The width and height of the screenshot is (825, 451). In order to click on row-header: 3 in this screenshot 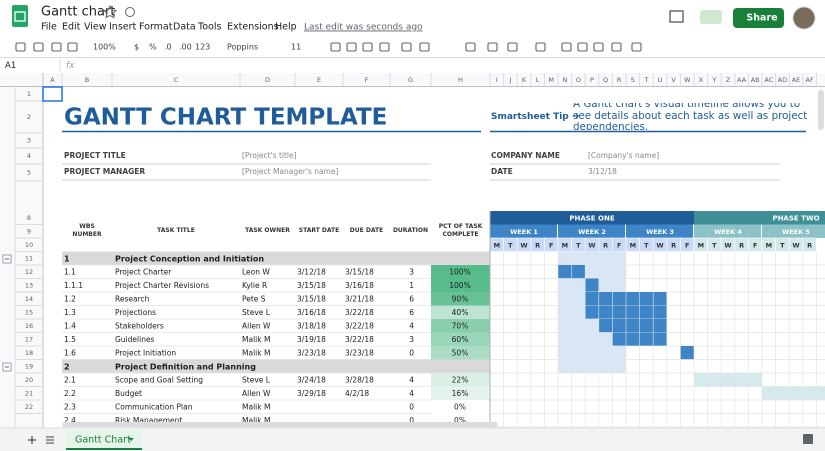, I will do `click(29, 141)`.